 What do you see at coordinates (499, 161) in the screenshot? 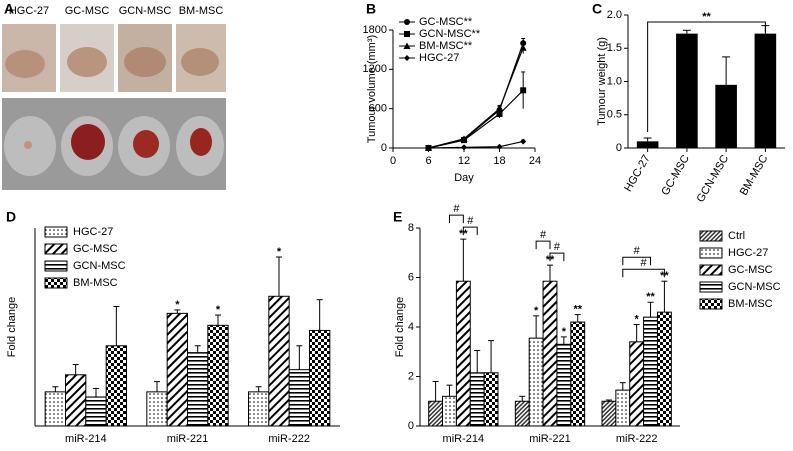
I see `x-tick-label: 18` at bounding box center [499, 161].